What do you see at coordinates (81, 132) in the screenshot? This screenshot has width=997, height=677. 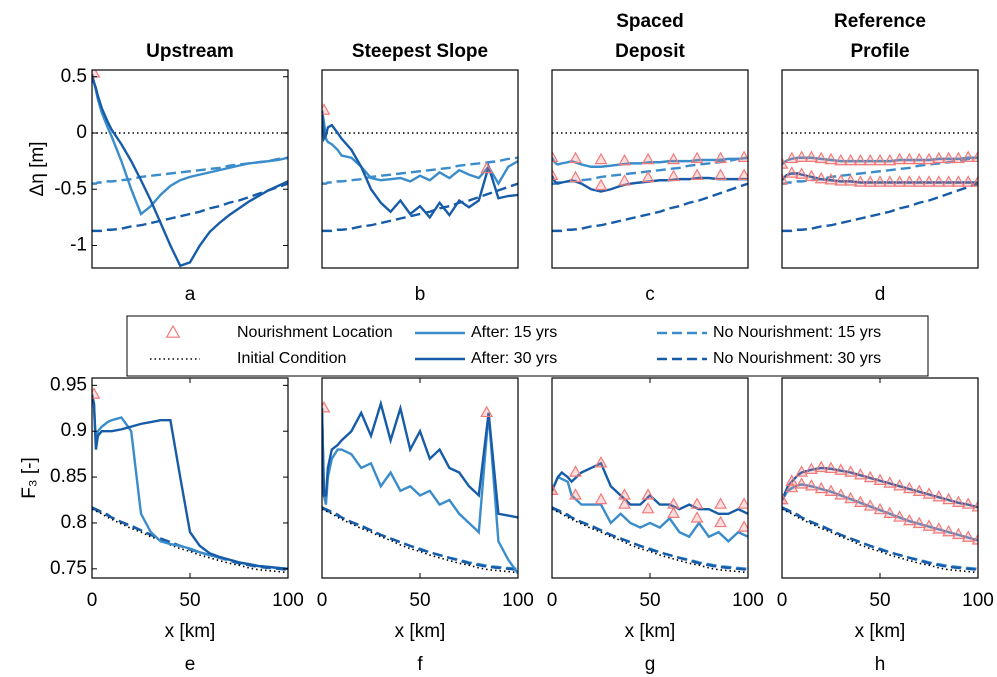 I see `y-tick-label: 0` at bounding box center [81, 132].